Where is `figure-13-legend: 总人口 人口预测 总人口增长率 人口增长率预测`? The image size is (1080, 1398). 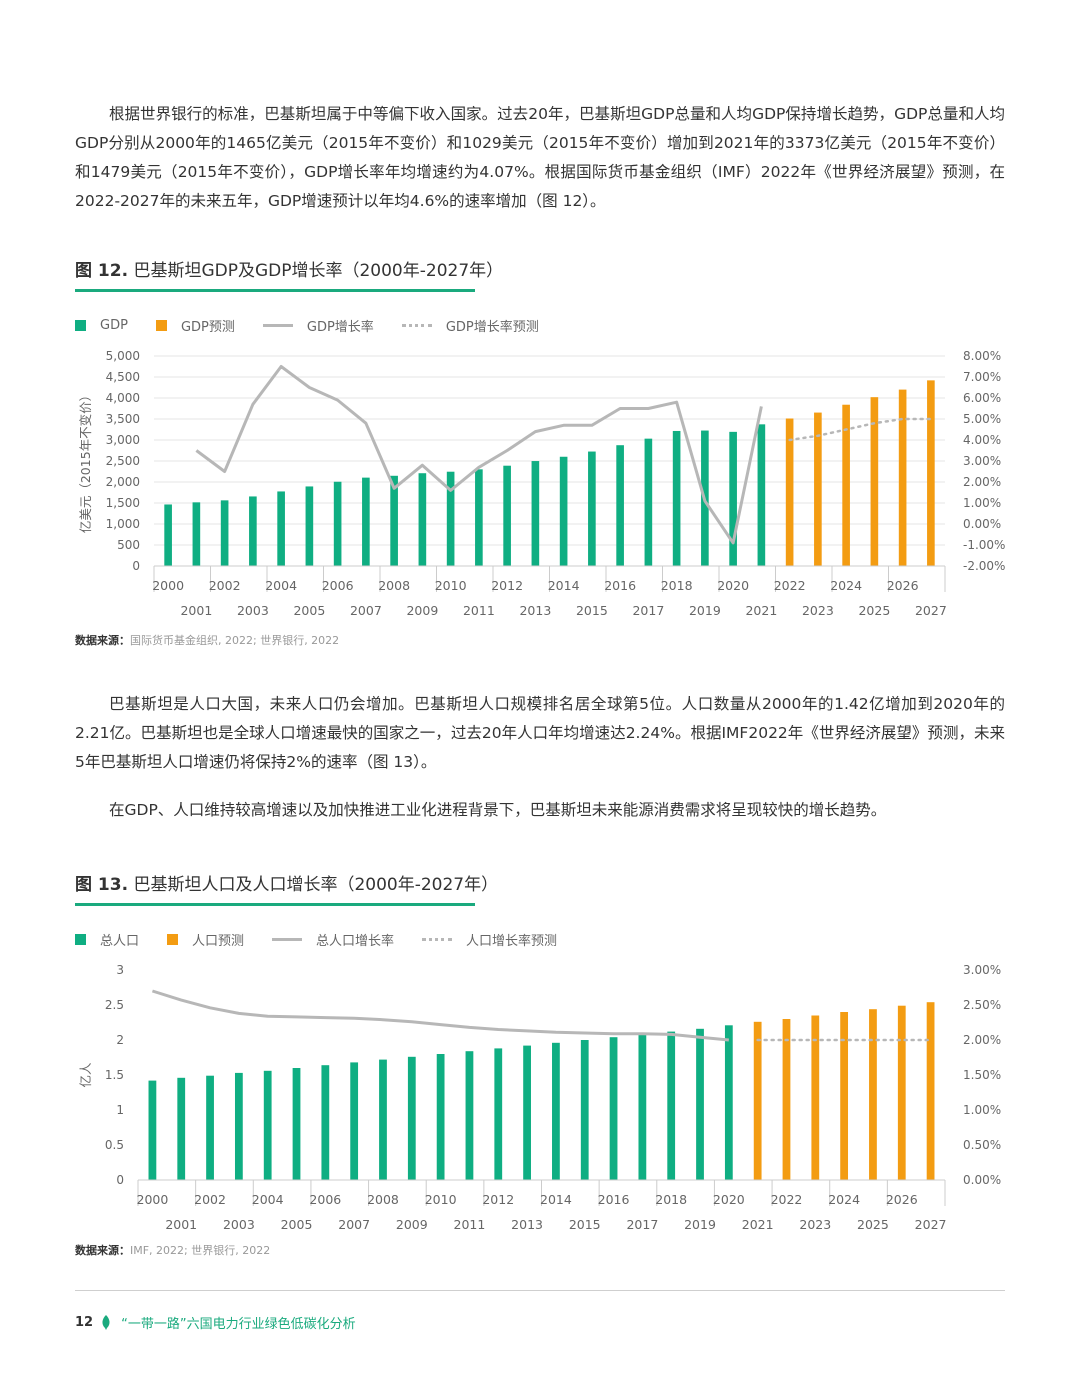
figure-13-legend: 总人口 人口预测 总人口增长率 人口增长率预测 is located at coordinates (330, 939).